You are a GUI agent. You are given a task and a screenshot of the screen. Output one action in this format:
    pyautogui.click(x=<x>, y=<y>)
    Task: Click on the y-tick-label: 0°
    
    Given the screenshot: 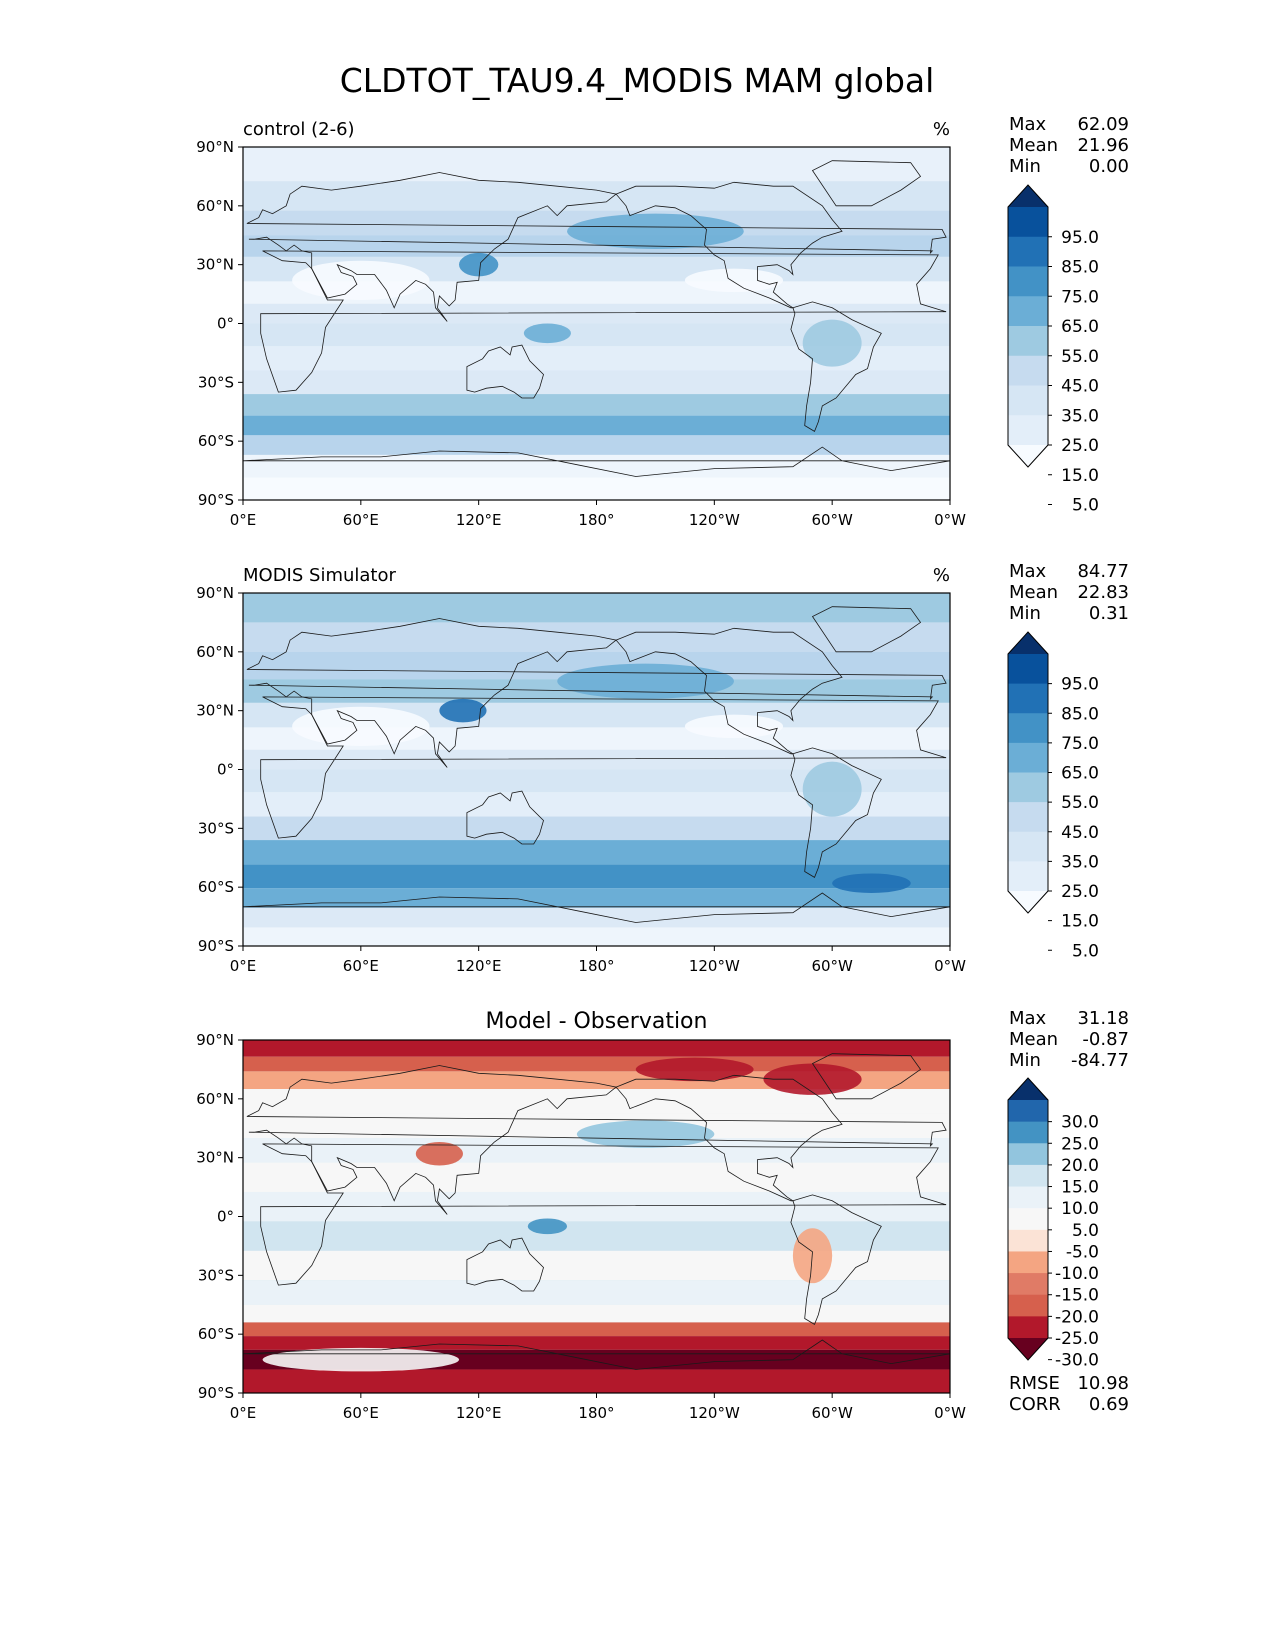 What is the action you would take?
    pyautogui.click(x=225, y=324)
    